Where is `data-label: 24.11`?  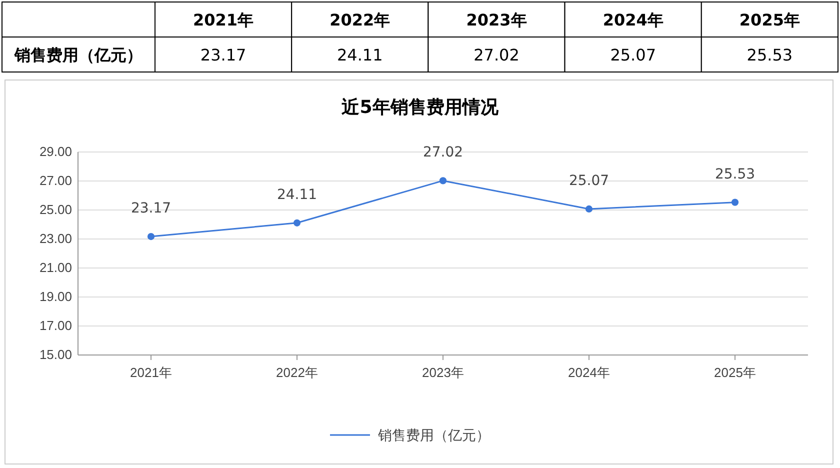 data-label: 24.11 is located at coordinates (359, 55).